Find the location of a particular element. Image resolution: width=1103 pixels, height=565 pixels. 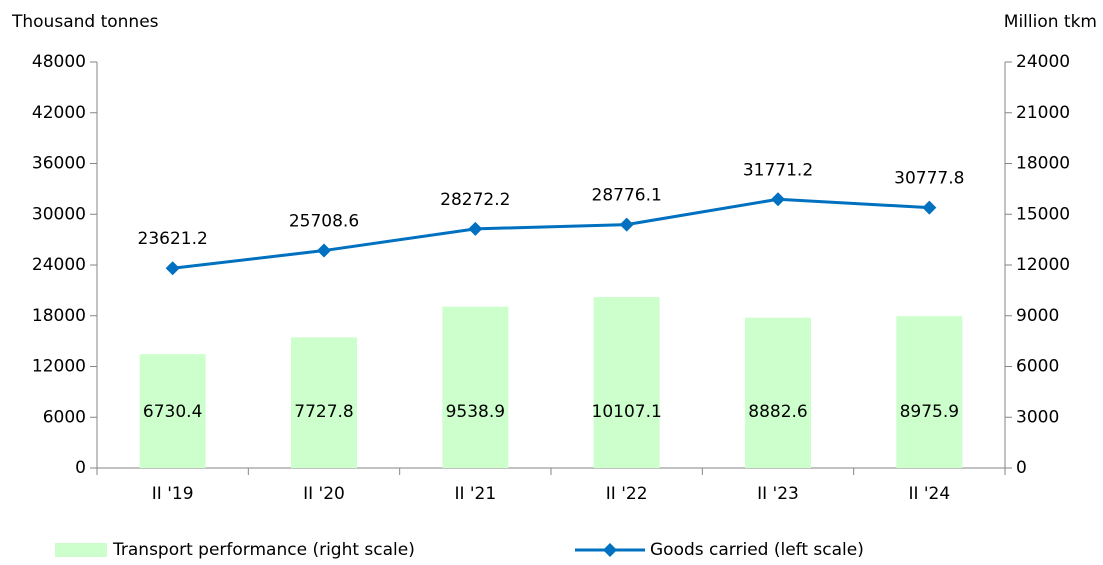

x-tick-label: II '24 is located at coordinates (929, 494).